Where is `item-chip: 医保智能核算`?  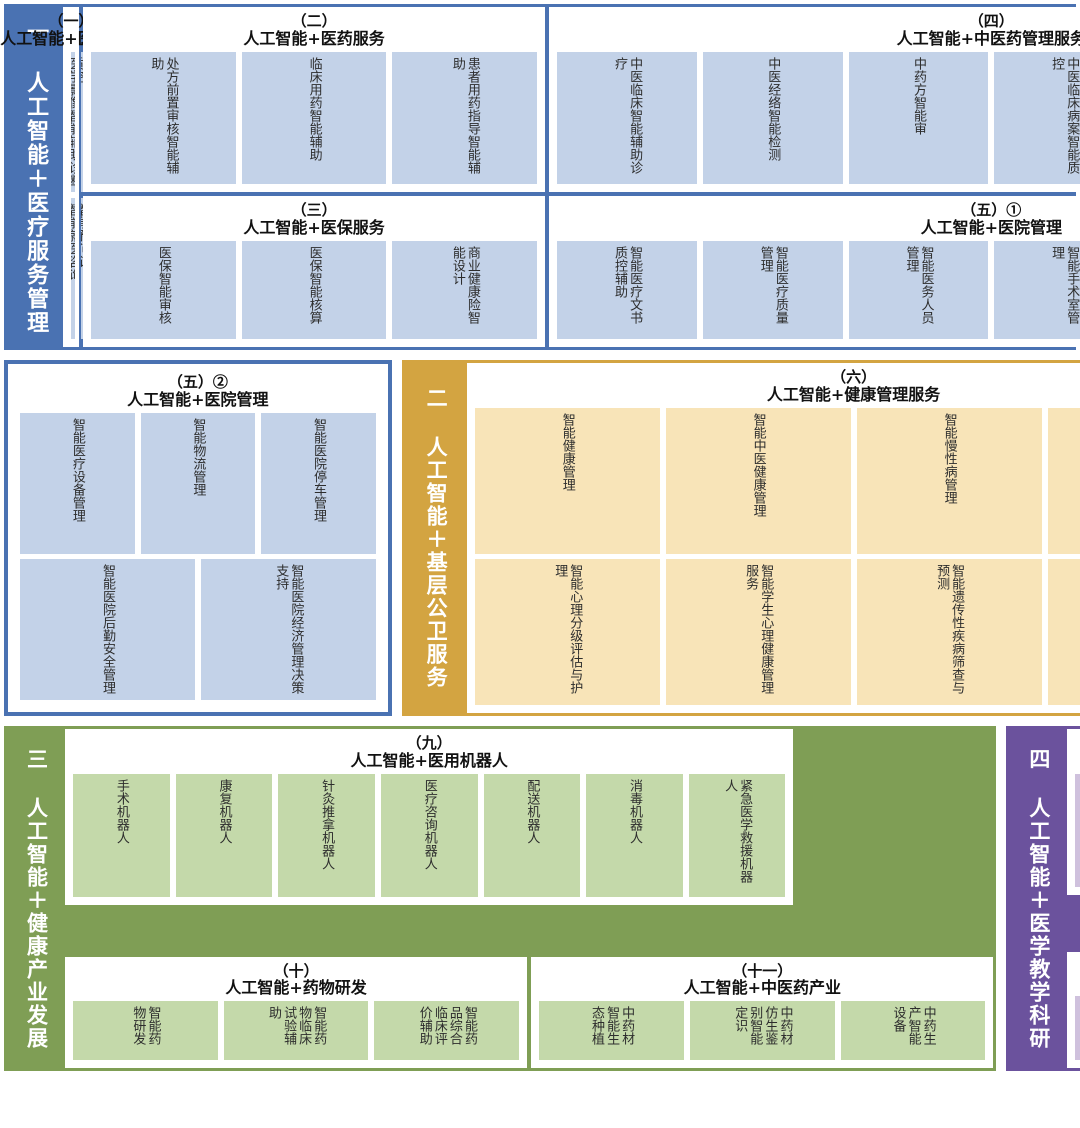 item-chip: 医保智能核算 is located at coordinates (314, 289).